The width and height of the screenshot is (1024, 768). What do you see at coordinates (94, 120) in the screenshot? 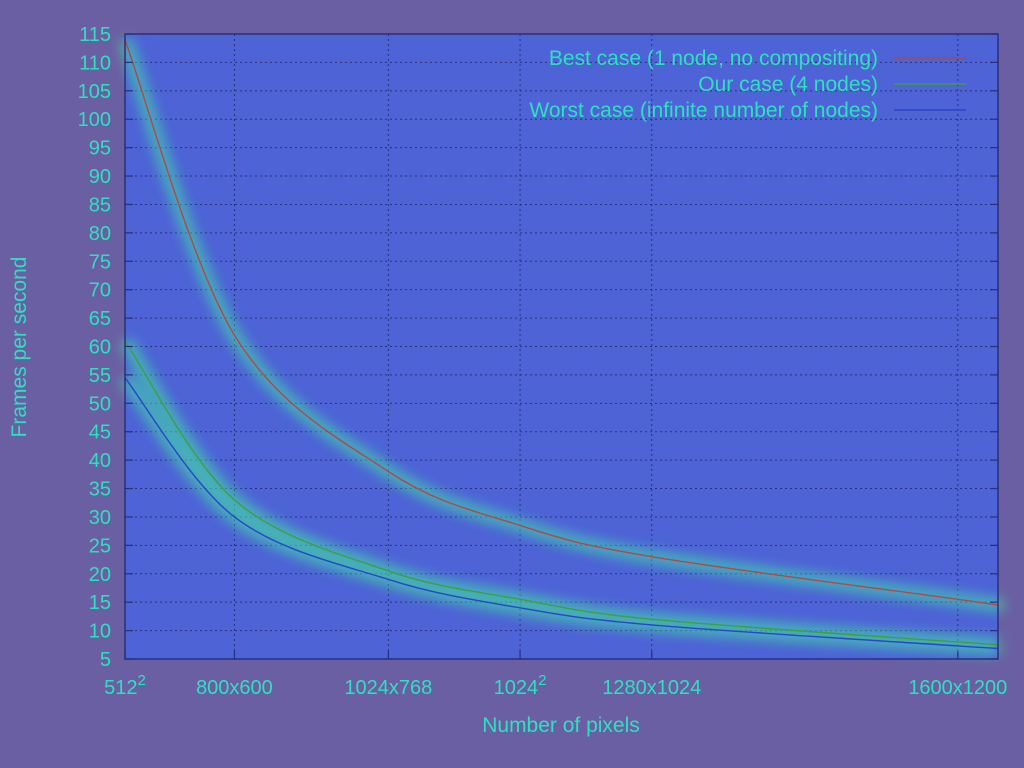
I see `y-tick-label: 100` at bounding box center [94, 120].